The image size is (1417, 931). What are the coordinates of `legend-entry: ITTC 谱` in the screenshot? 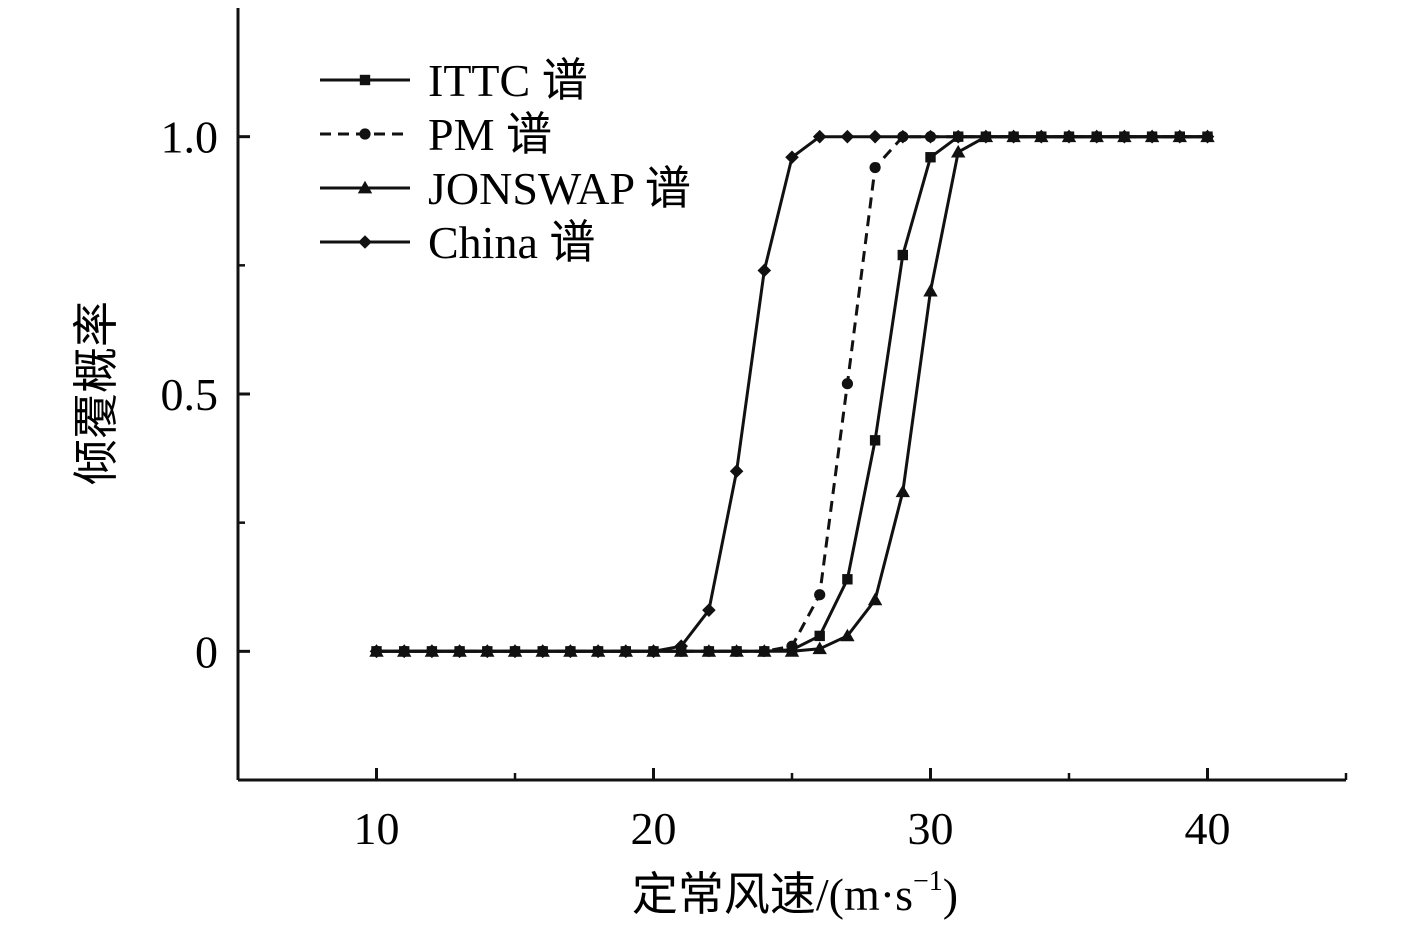 It's located at (454, 80).